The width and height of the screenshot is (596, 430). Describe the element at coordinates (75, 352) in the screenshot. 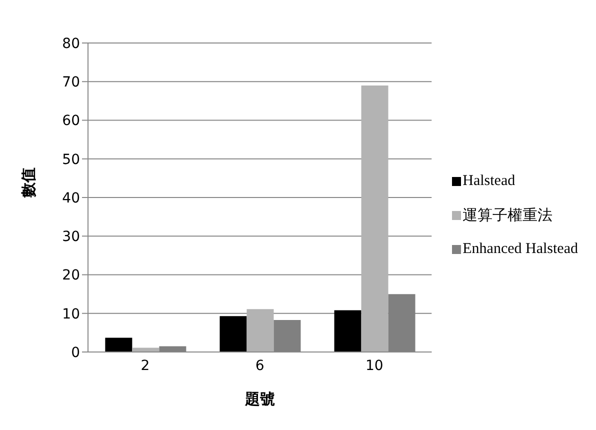

I see `y-tick-label: 0` at that location.